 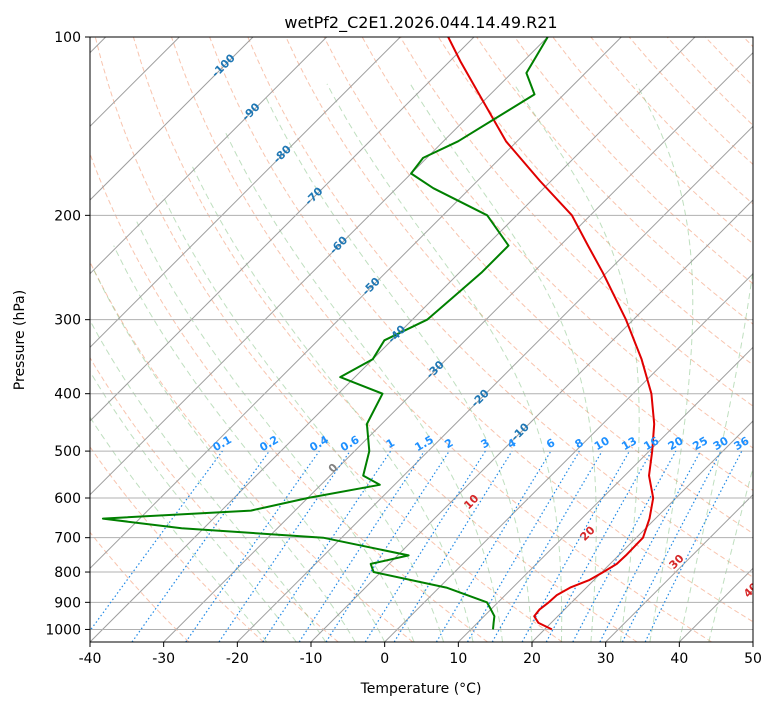 What do you see at coordinates (311, 659) in the screenshot?
I see `x-tick-label: -10` at bounding box center [311, 659].